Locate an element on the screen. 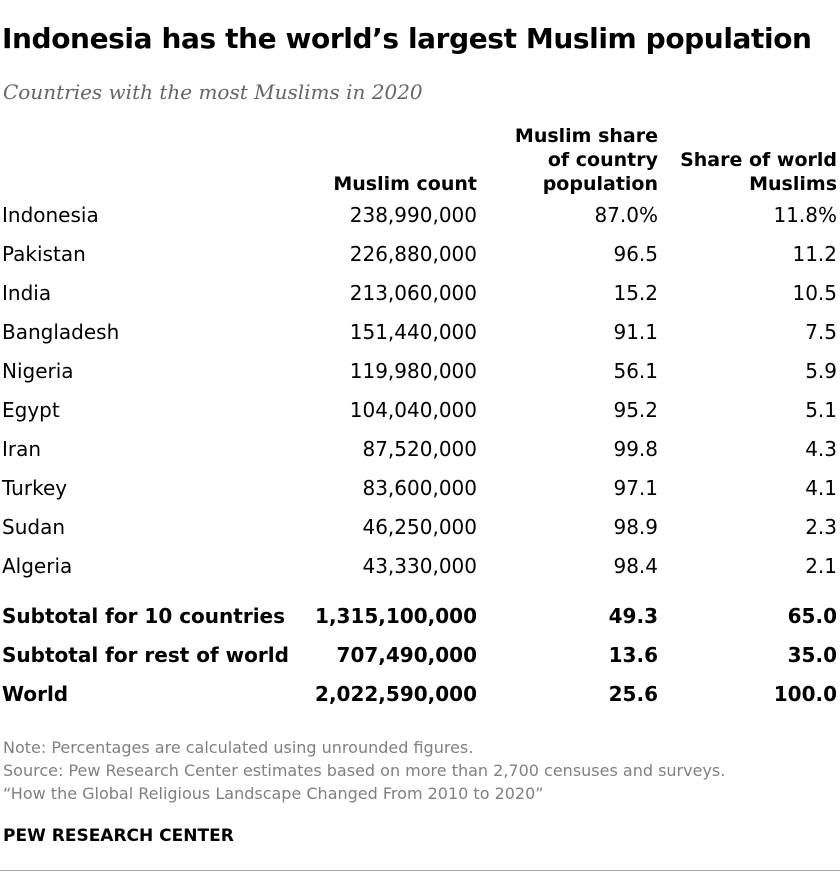  country-name-cell: Algeria is located at coordinates (37, 566).